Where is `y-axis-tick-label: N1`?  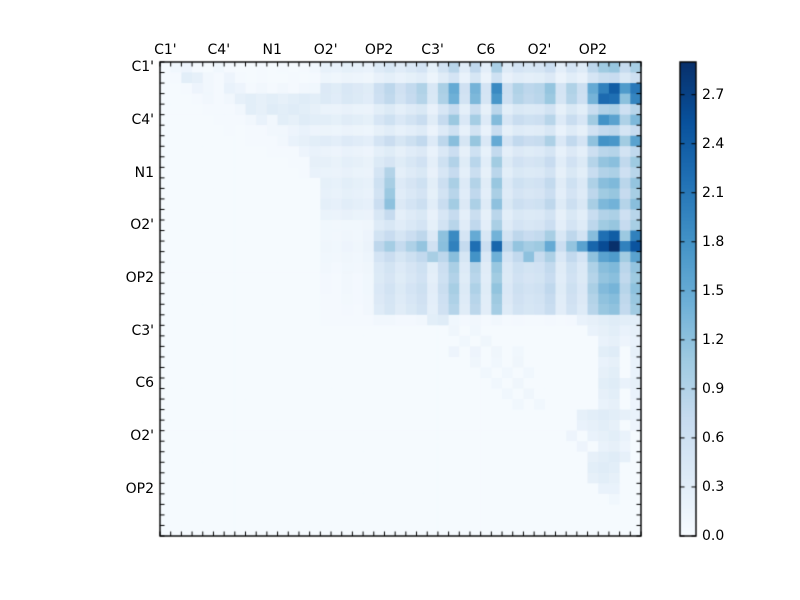 y-axis-tick-label: N1 is located at coordinates (144, 172).